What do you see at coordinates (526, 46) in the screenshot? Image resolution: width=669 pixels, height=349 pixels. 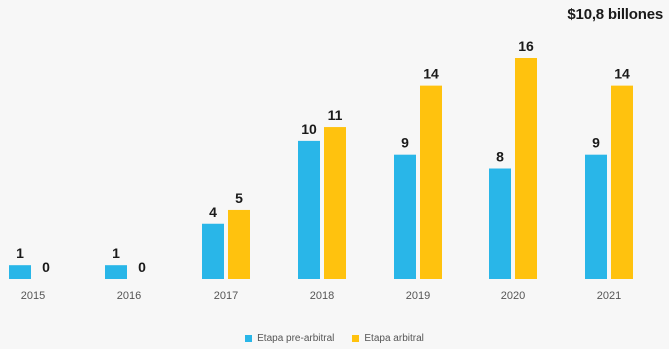 I see `data-label-arbitral-2020: 16` at bounding box center [526, 46].